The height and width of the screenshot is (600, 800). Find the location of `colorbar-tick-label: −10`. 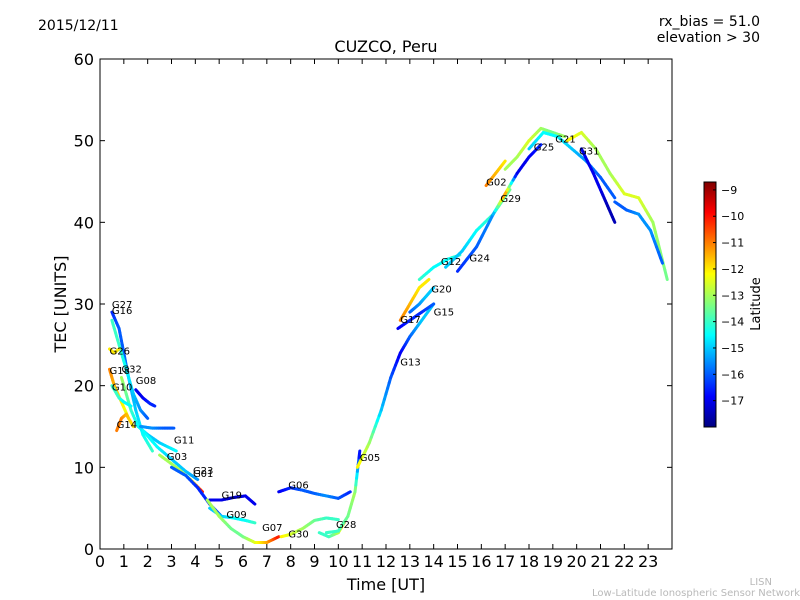

colorbar-tick-label: −10 is located at coordinates (732, 216).